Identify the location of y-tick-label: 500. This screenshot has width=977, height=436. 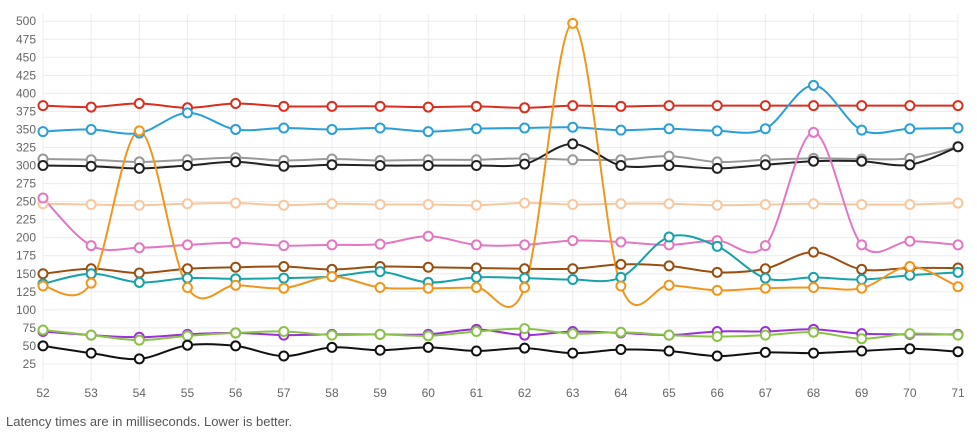
(26, 21).